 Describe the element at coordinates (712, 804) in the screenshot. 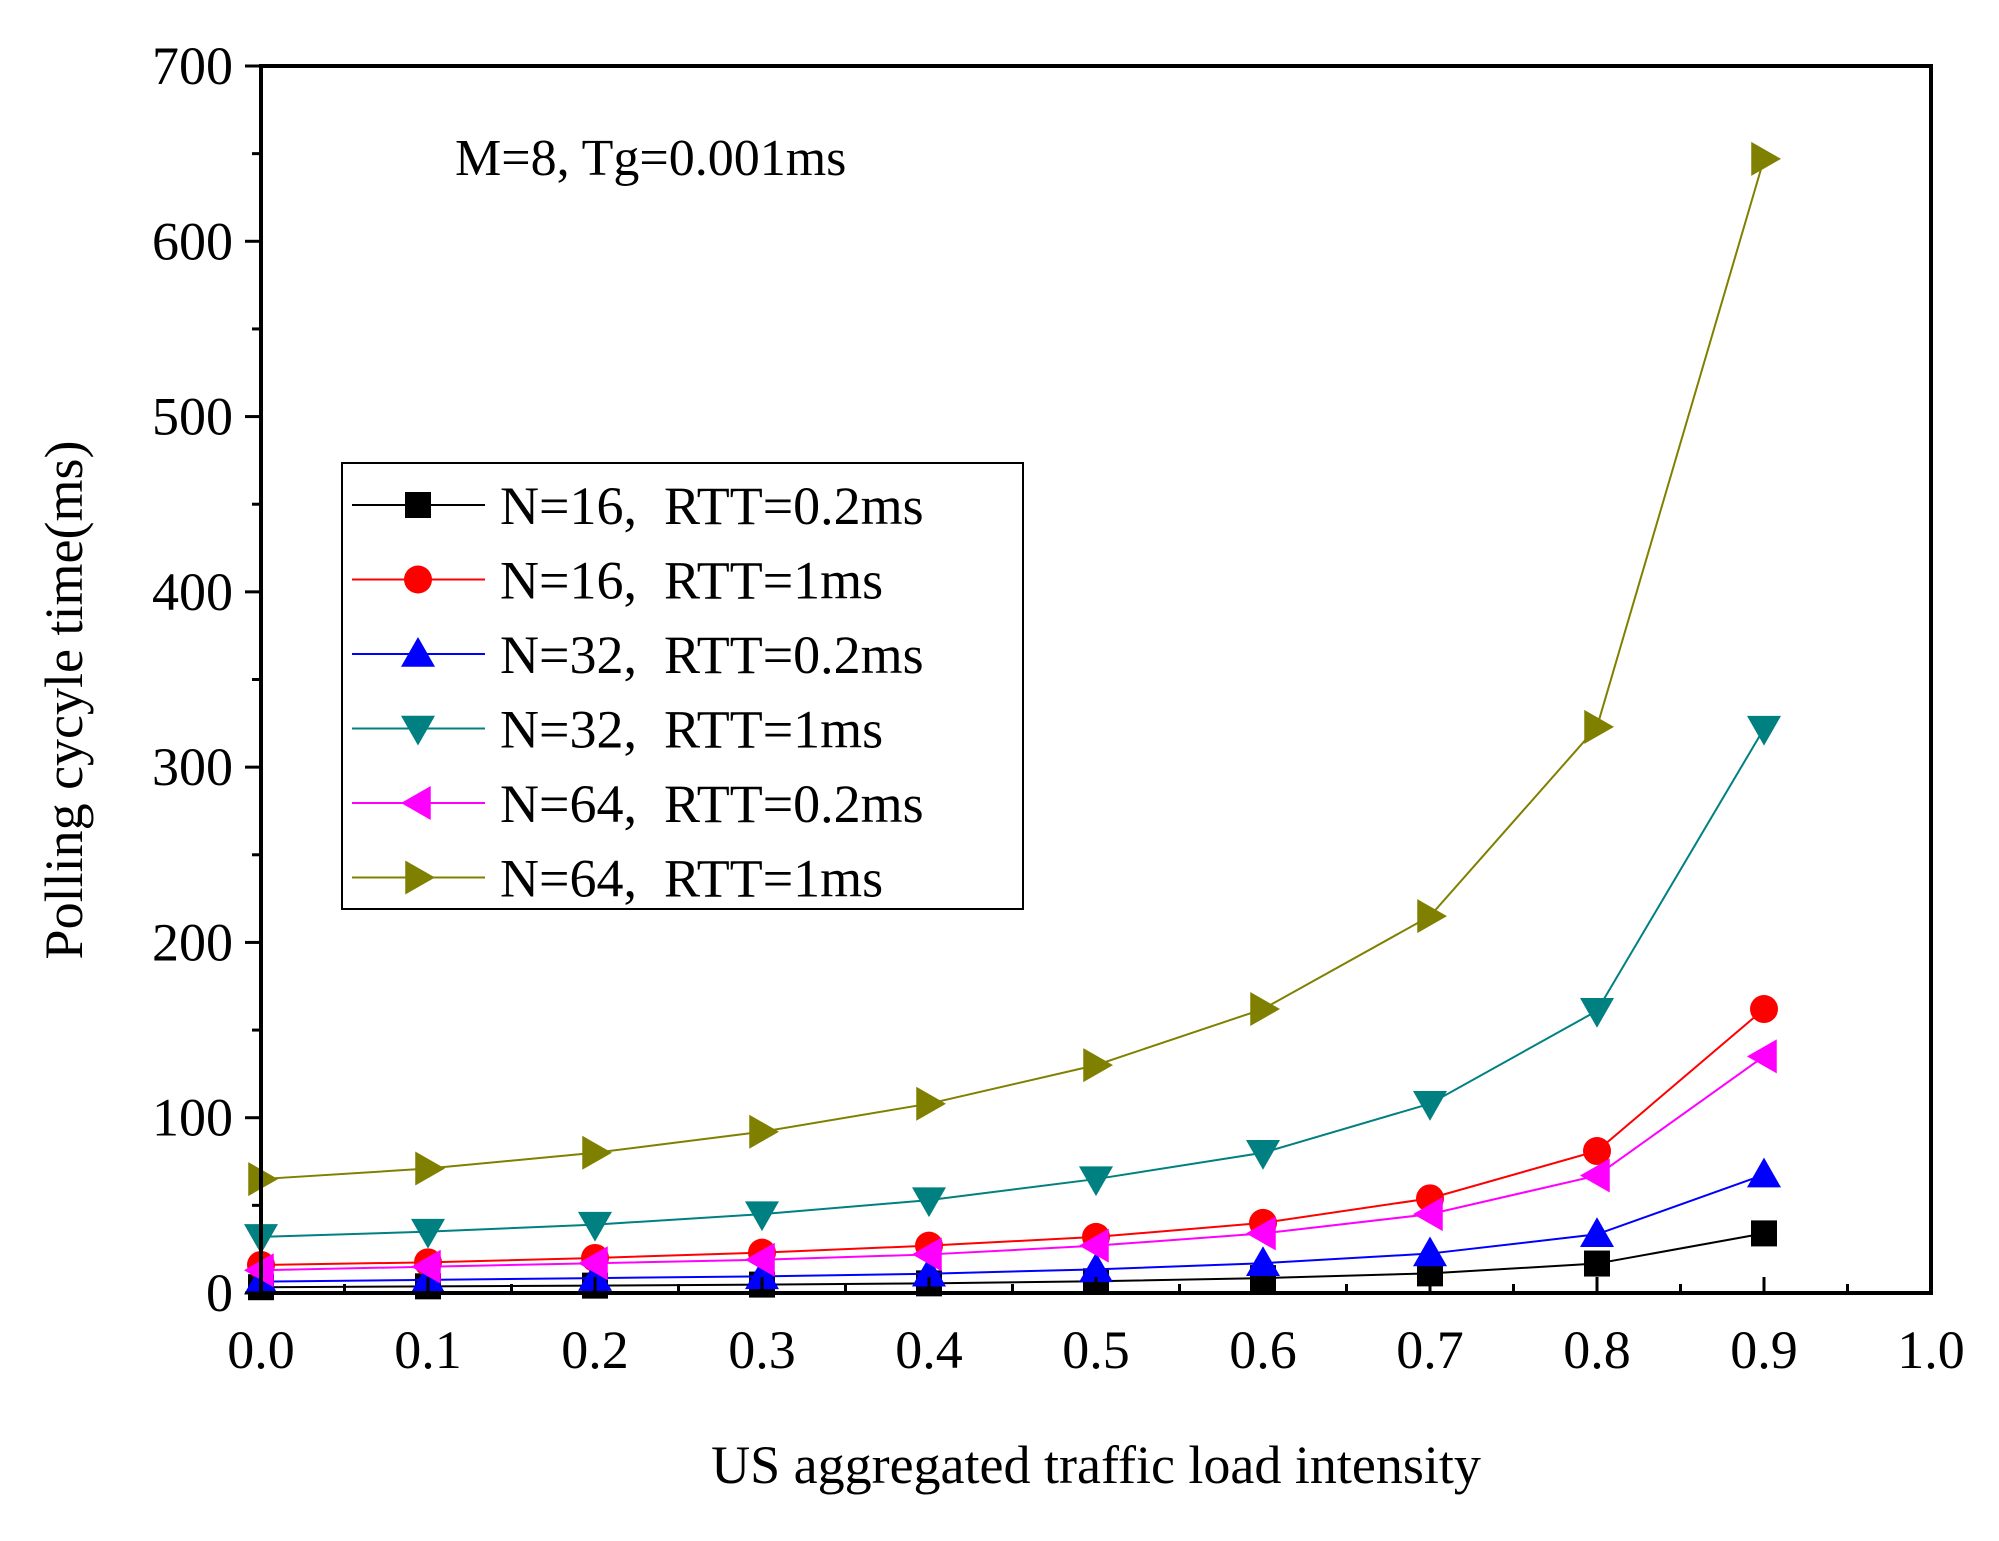

I see `legend-label: N=64, RTT=0.2ms` at that location.